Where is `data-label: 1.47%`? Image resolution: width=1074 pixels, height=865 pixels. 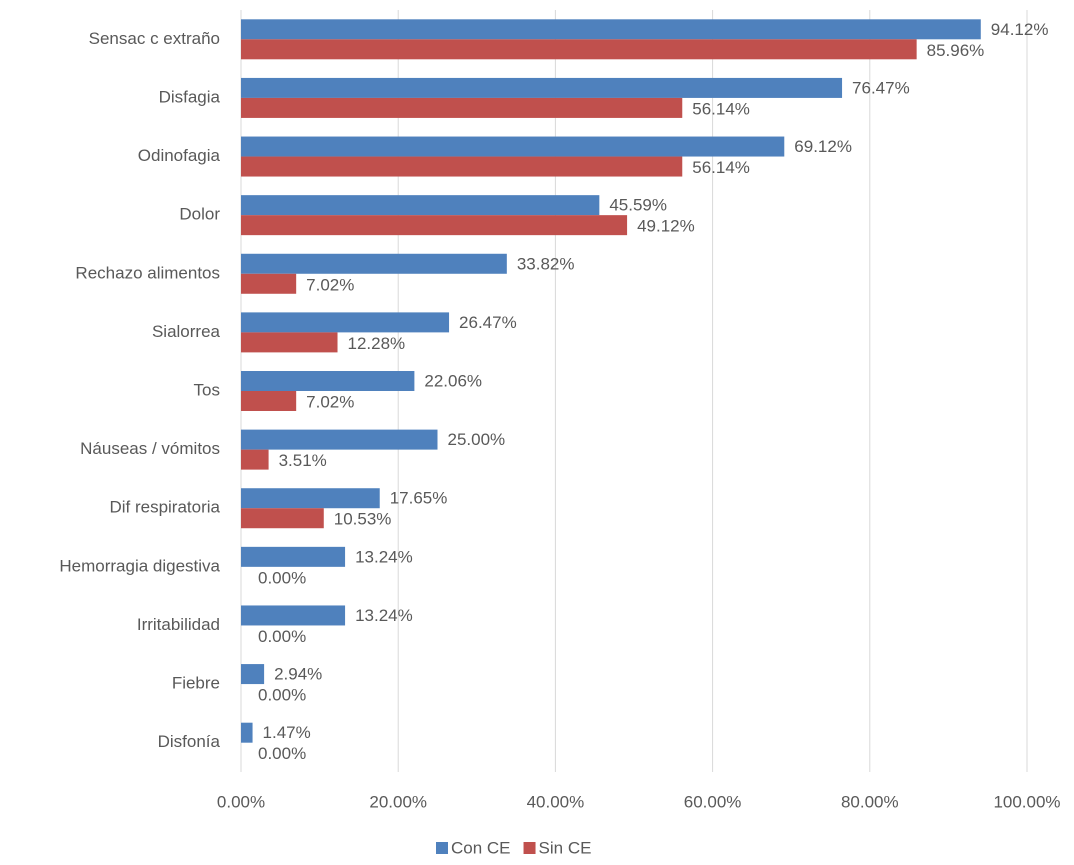
data-label: 1.47% is located at coordinates (287, 732).